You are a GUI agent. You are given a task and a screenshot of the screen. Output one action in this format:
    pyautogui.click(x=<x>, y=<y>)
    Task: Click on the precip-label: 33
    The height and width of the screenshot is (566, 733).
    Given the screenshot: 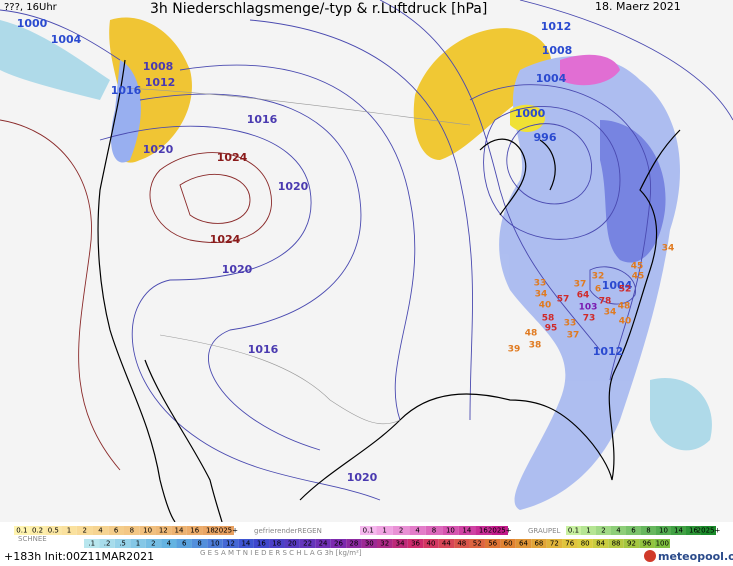 What is the action you would take?
    pyautogui.click(x=540, y=284)
    